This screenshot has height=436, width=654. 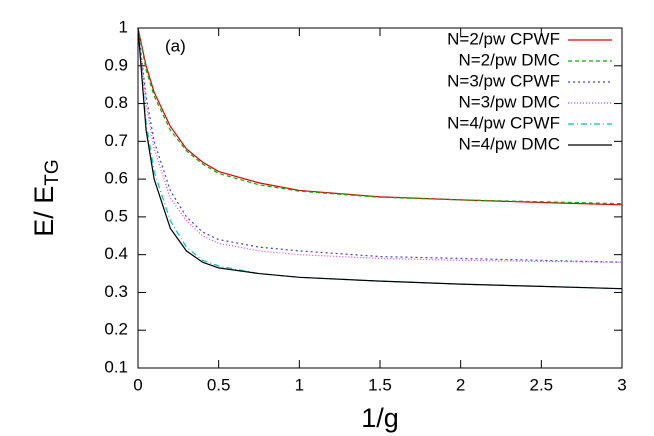 I want to click on x-tick-label: 1.5, so click(x=380, y=384).